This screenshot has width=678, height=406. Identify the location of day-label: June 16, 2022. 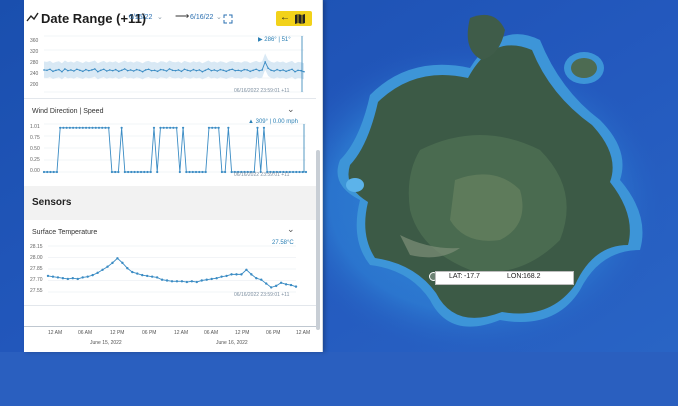
(232, 343).